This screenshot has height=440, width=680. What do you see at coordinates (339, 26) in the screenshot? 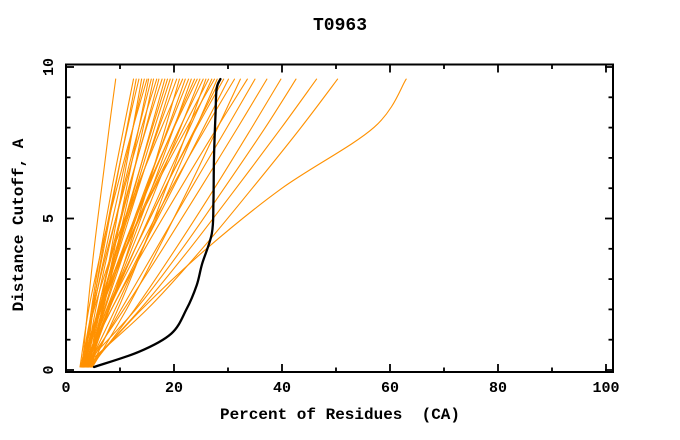
I see `chart-title: T0963` at bounding box center [339, 26].